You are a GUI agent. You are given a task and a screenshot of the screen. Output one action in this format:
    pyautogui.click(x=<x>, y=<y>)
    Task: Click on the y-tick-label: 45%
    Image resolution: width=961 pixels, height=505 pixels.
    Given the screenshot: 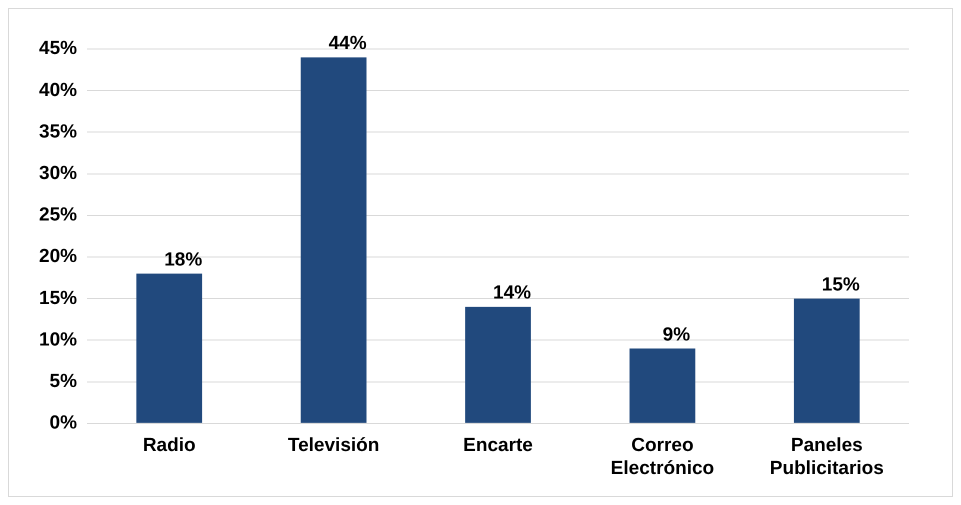 What is the action you would take?
    pyautogui.click(x=58, y=49)
    